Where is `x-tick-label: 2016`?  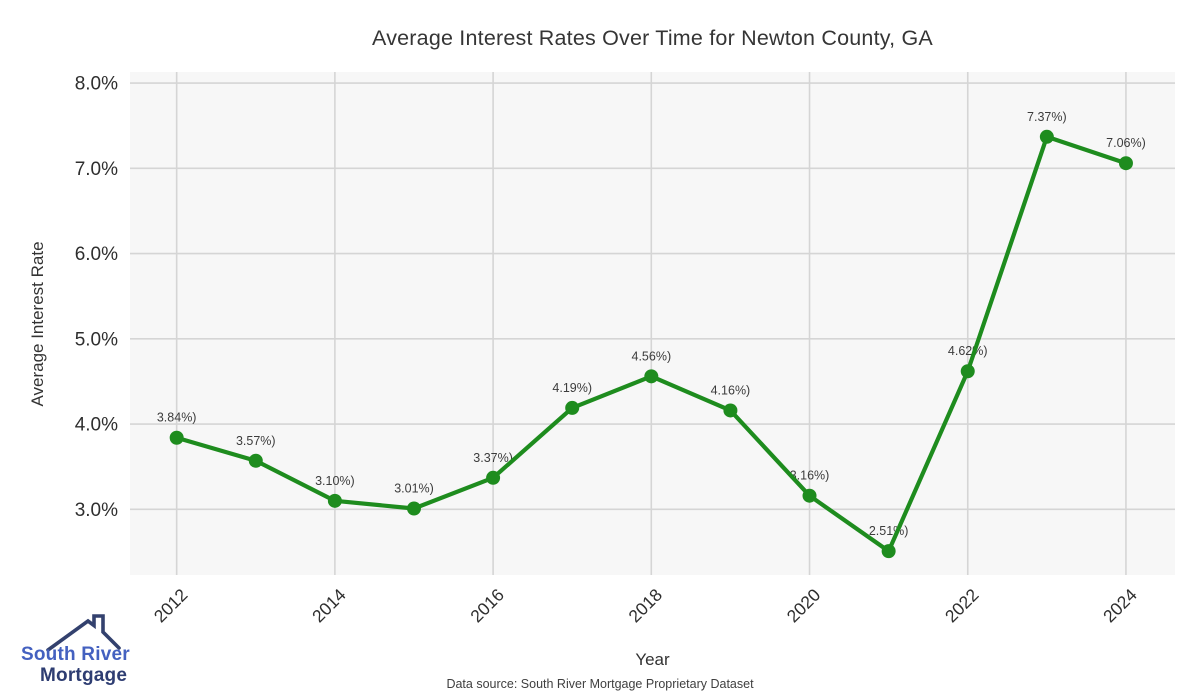 x-tick-label: 2016 is located at coordinates (487, 606).